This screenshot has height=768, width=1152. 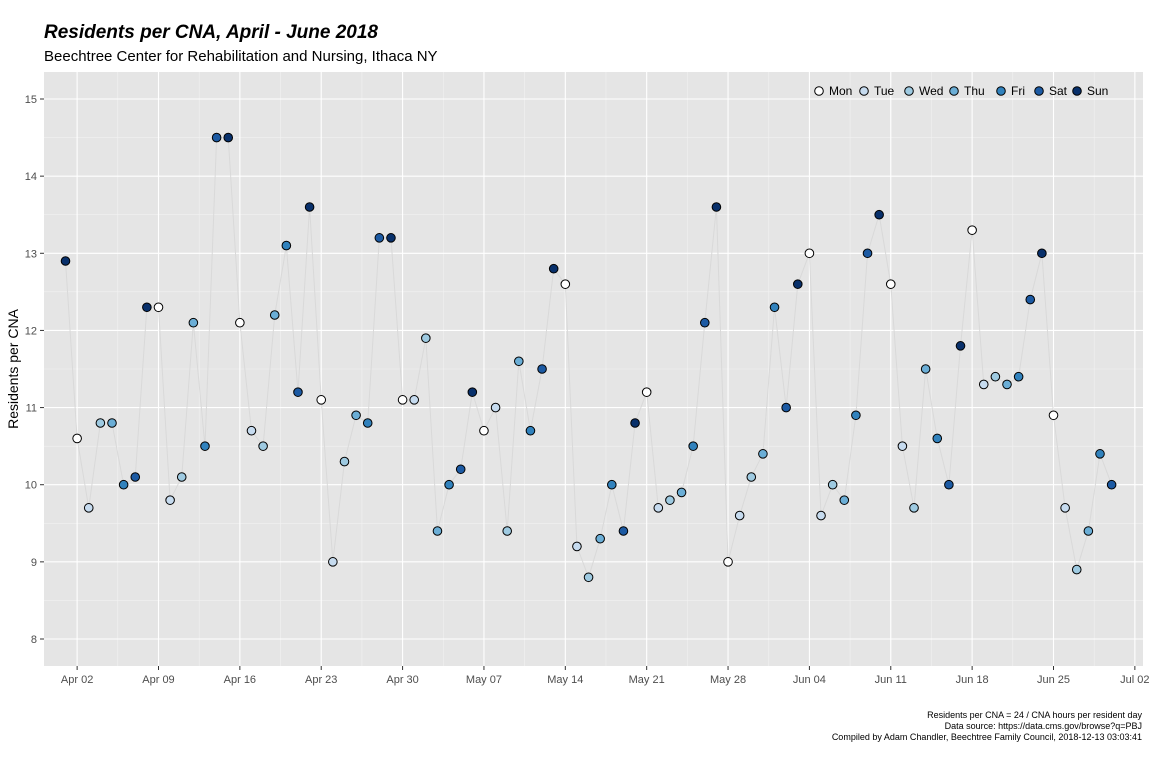 I want to click on y-tick-label: 14, so click(x=31, y=177).